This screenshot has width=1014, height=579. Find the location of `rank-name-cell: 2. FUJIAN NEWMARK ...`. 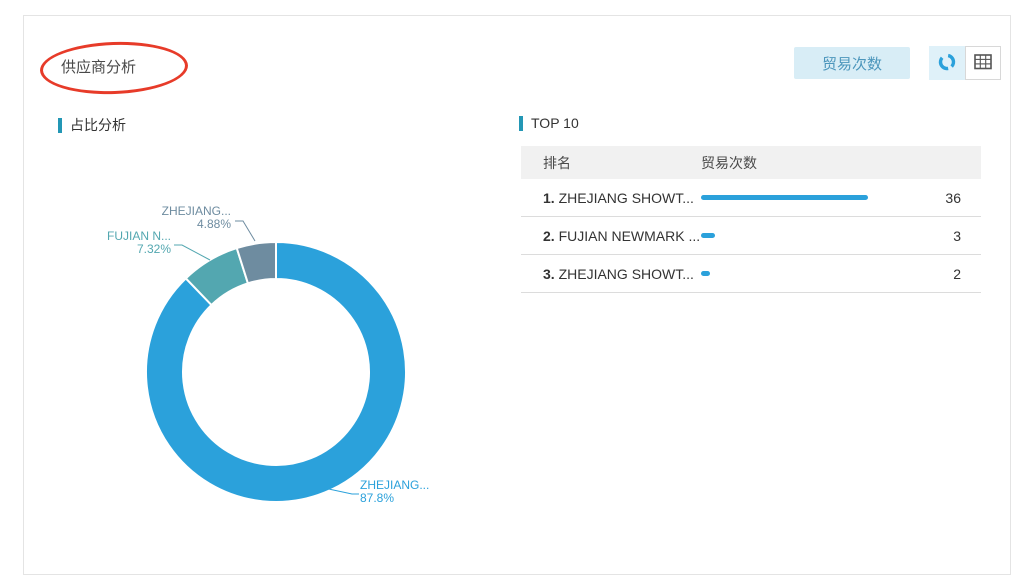

rank-name-cell: 2. FUJIAN NEWMARK ... is located at coordinates (611, 236).